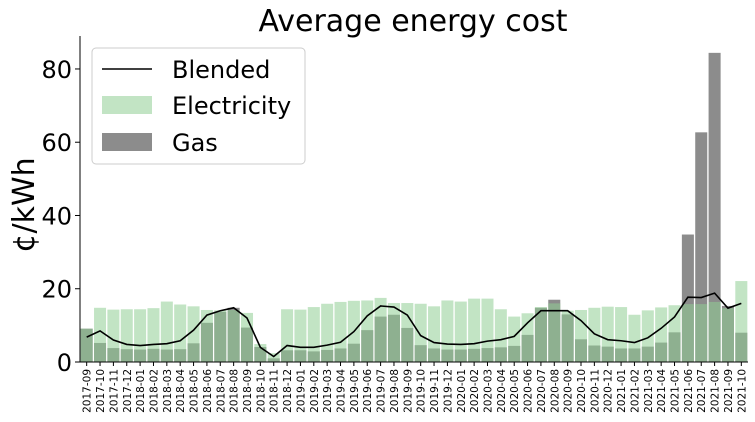  Describe the element at coordinates (248, 391) in the screenshot. I see `x-tick-label: 2018-09` at that location.